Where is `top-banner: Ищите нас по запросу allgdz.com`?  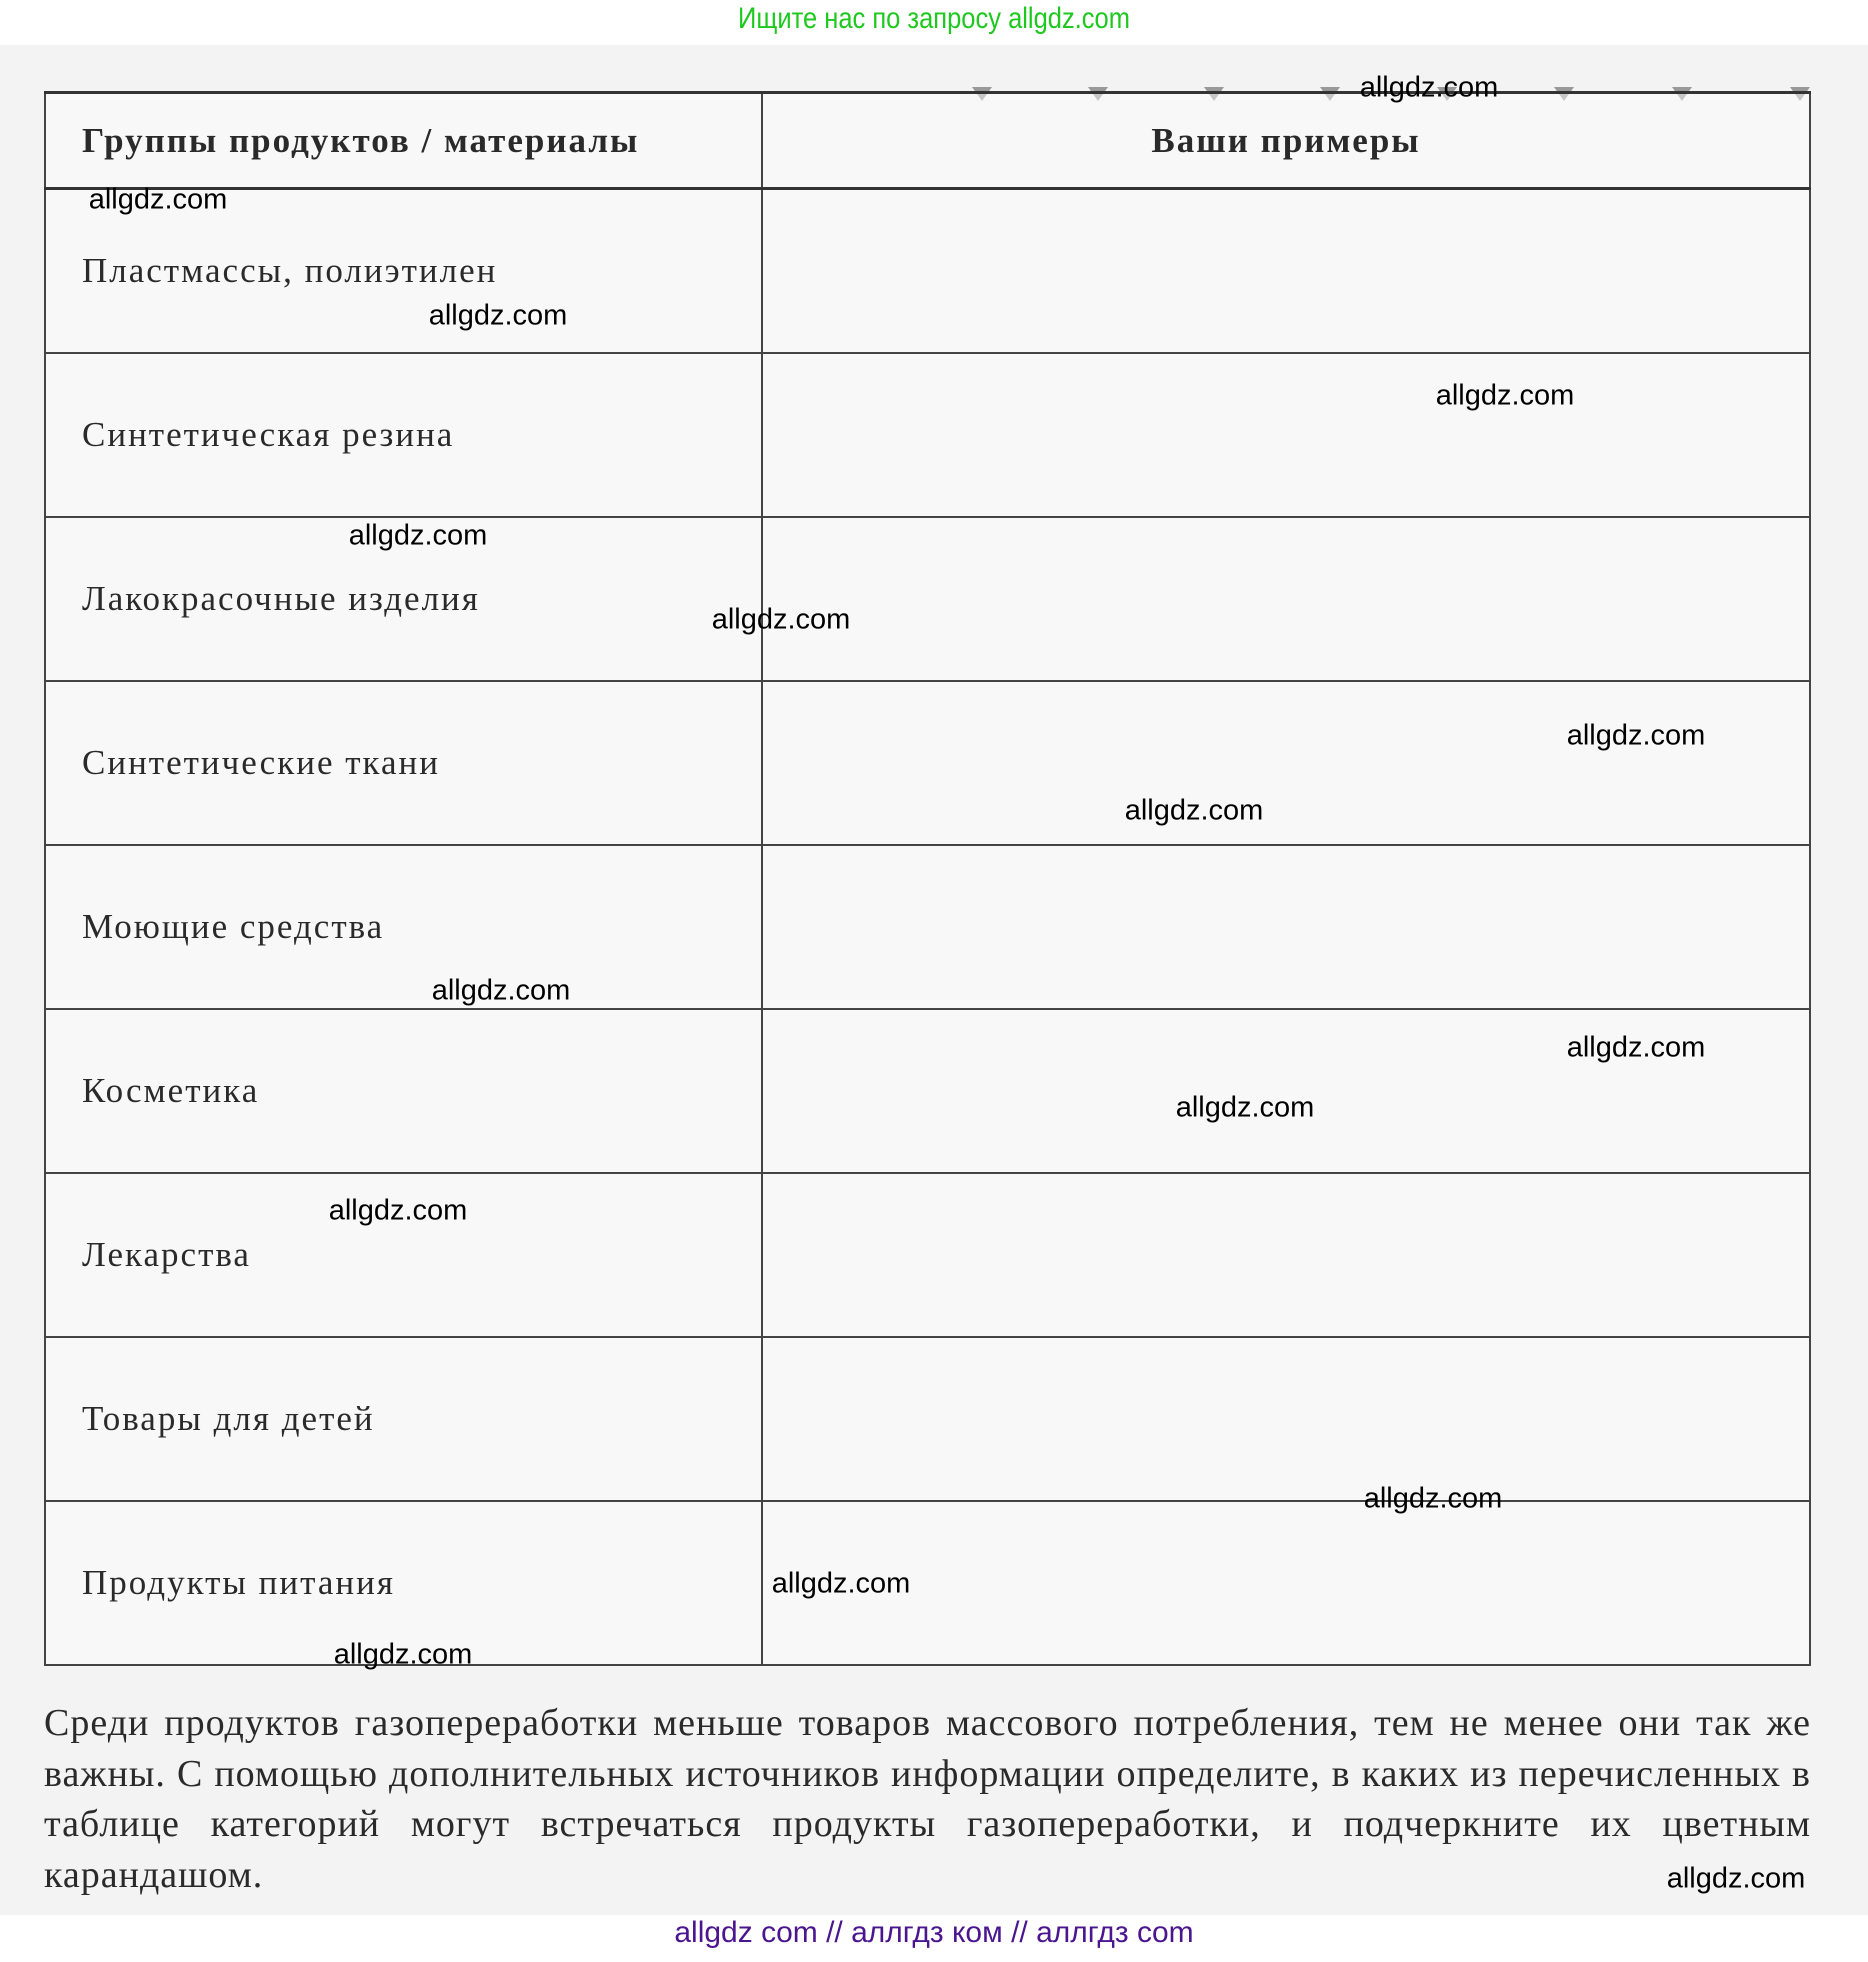
top-banner: Ищите нас по запросу allgdz.com is located at coordinates (934, 18).